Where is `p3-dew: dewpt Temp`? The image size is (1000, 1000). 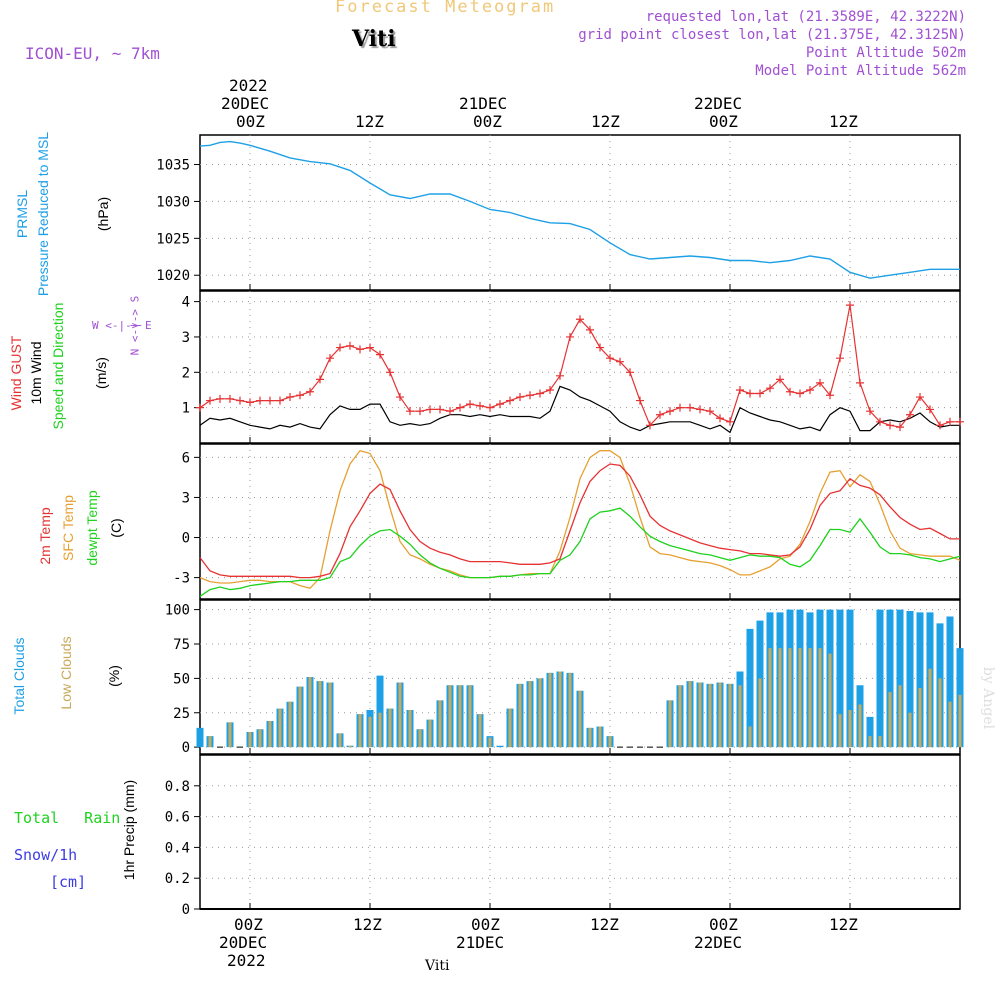
p3-dew: dewpt Temp is located at coordinates (92, 528).